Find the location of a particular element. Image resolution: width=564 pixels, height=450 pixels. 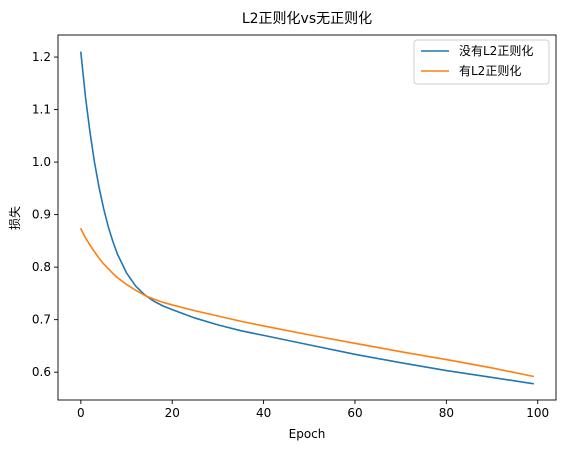

x-tick-label: 20 is located at coordinates (172, 413).